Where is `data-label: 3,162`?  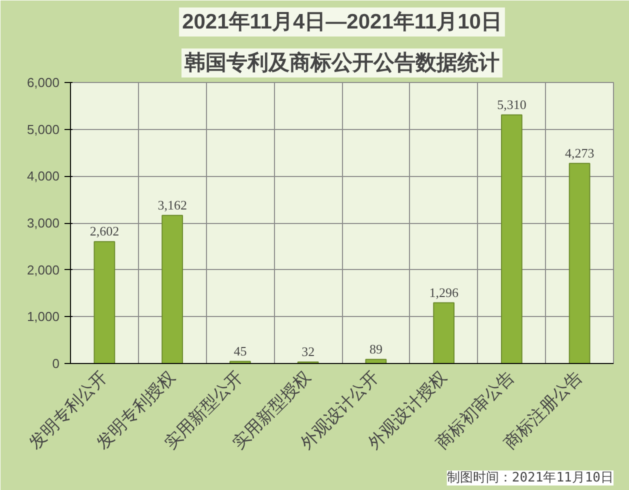 data-label: 3,162 is located at coordinates (172, 204).